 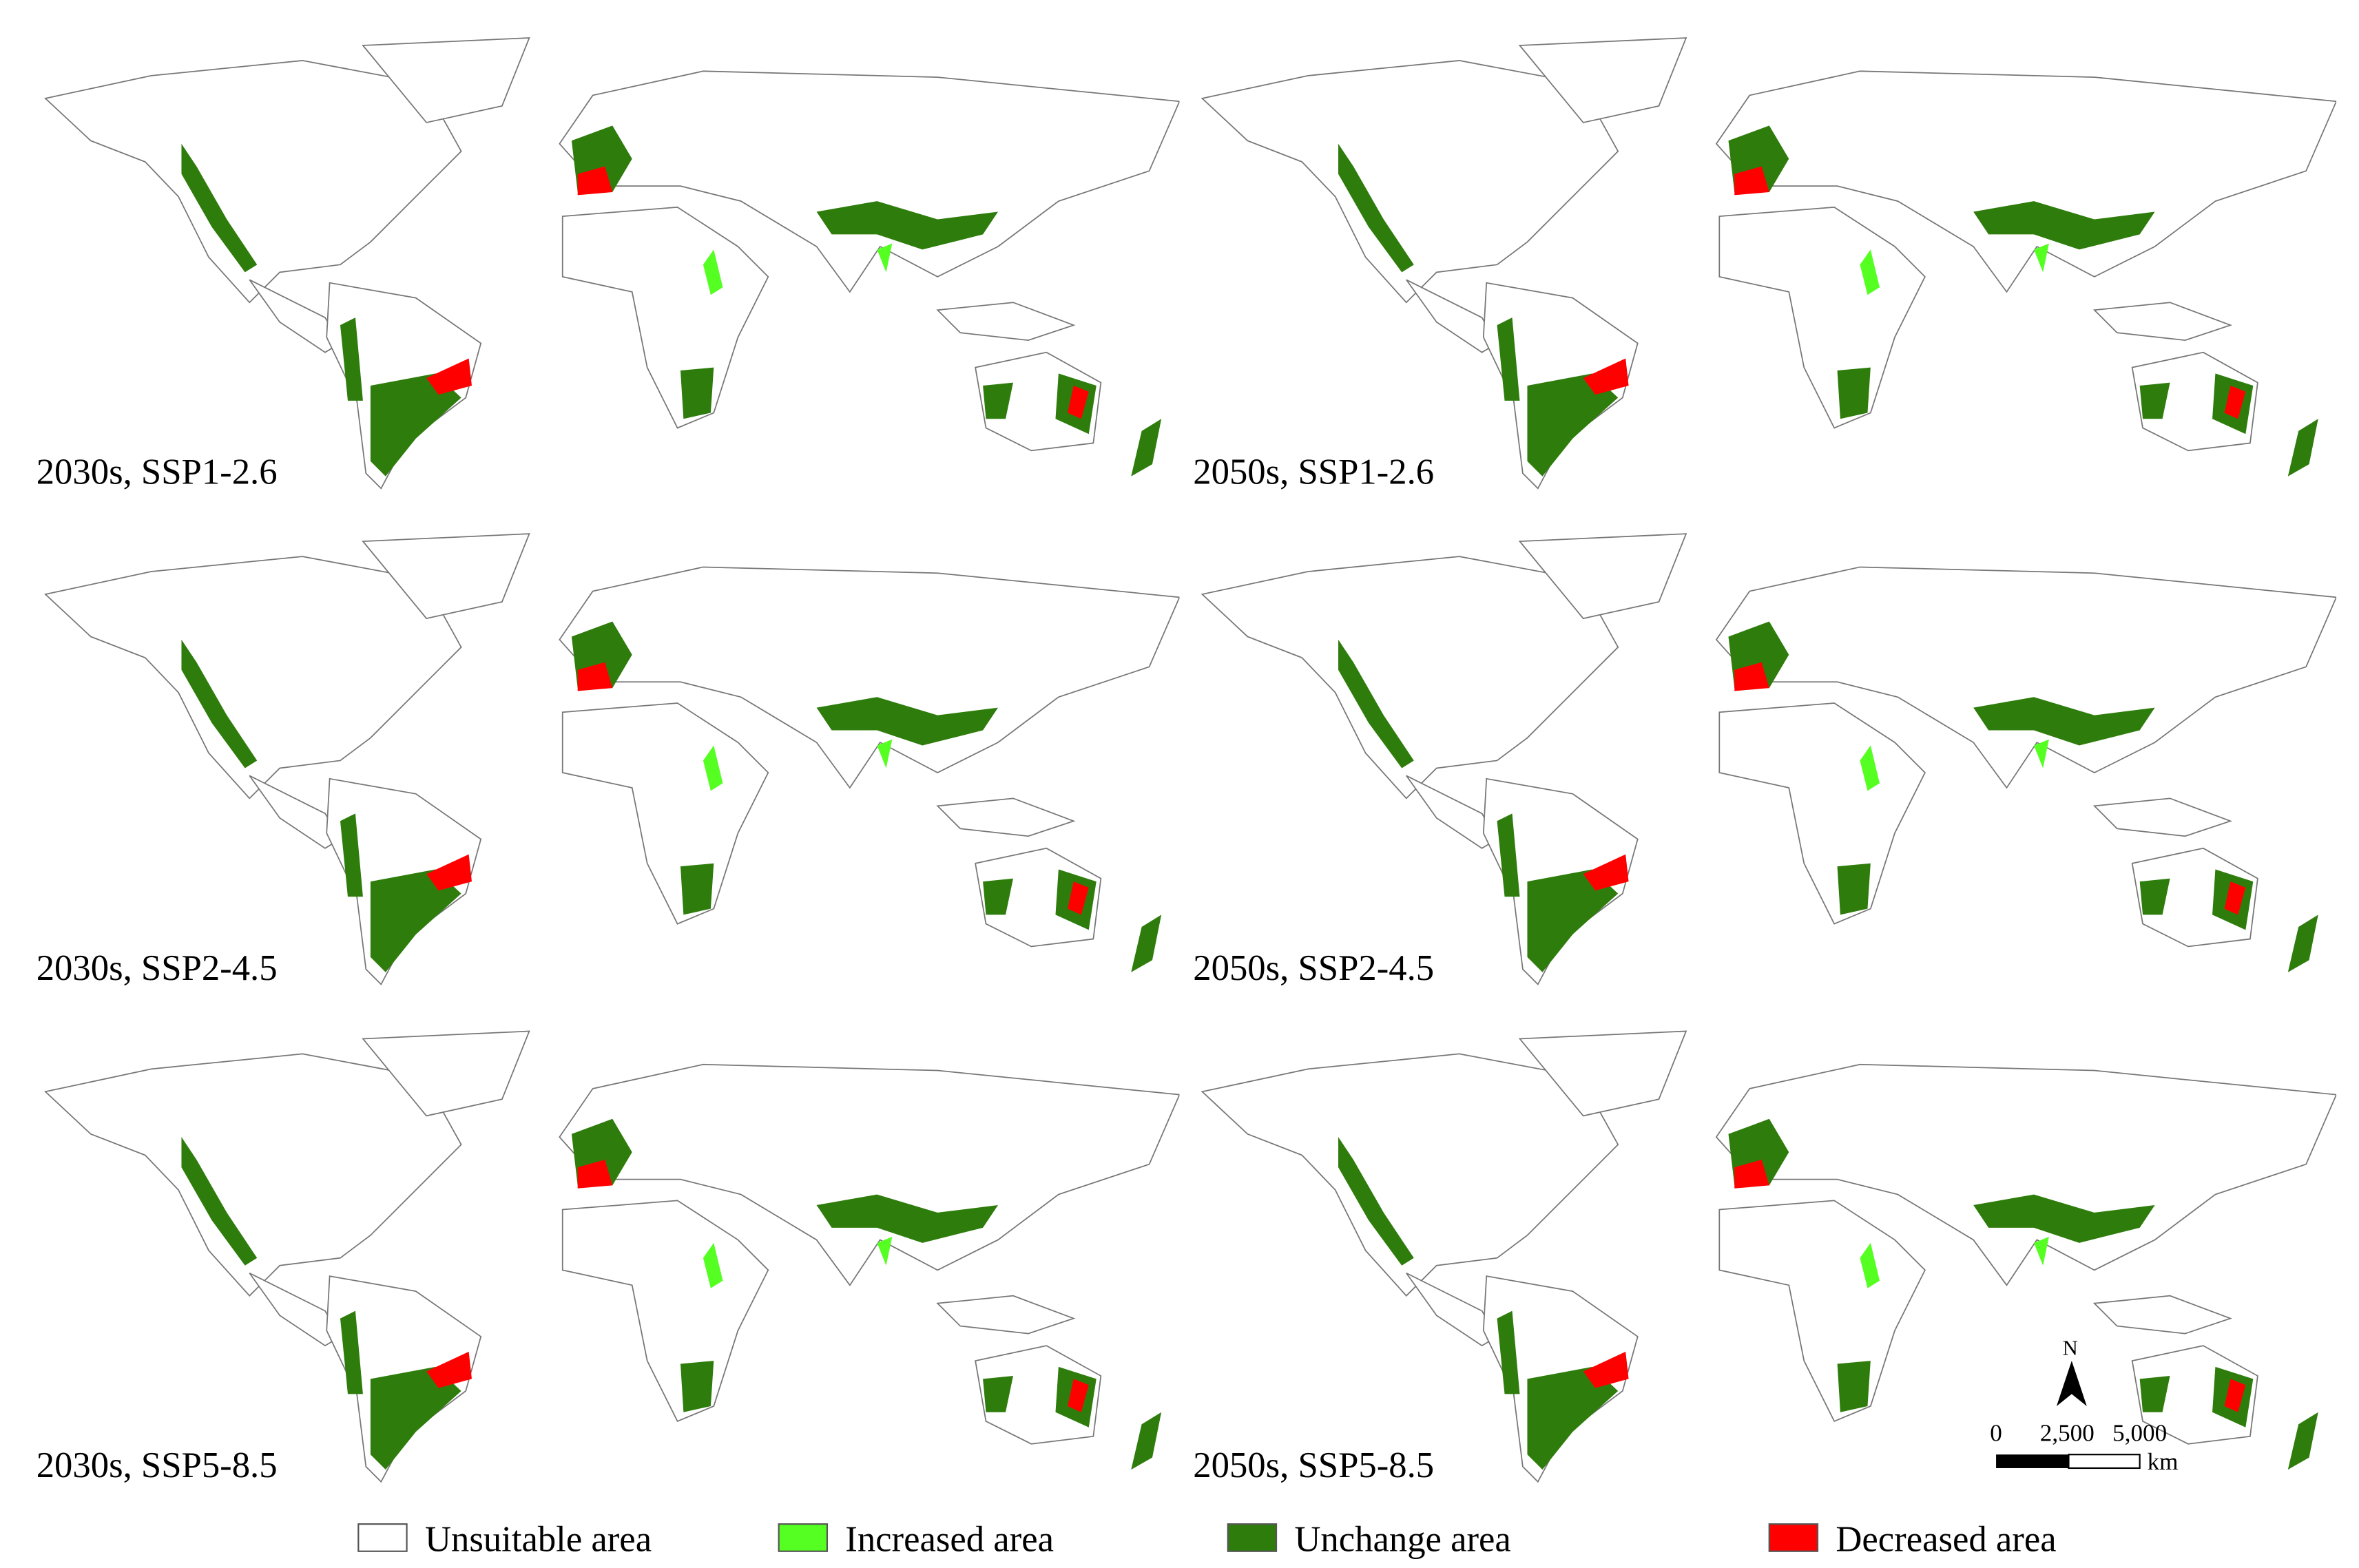 What do you see at coordinates (1996, 1432) in the screenshot?
I see `scale-label: 0` at bounding box center [1996, 1432].